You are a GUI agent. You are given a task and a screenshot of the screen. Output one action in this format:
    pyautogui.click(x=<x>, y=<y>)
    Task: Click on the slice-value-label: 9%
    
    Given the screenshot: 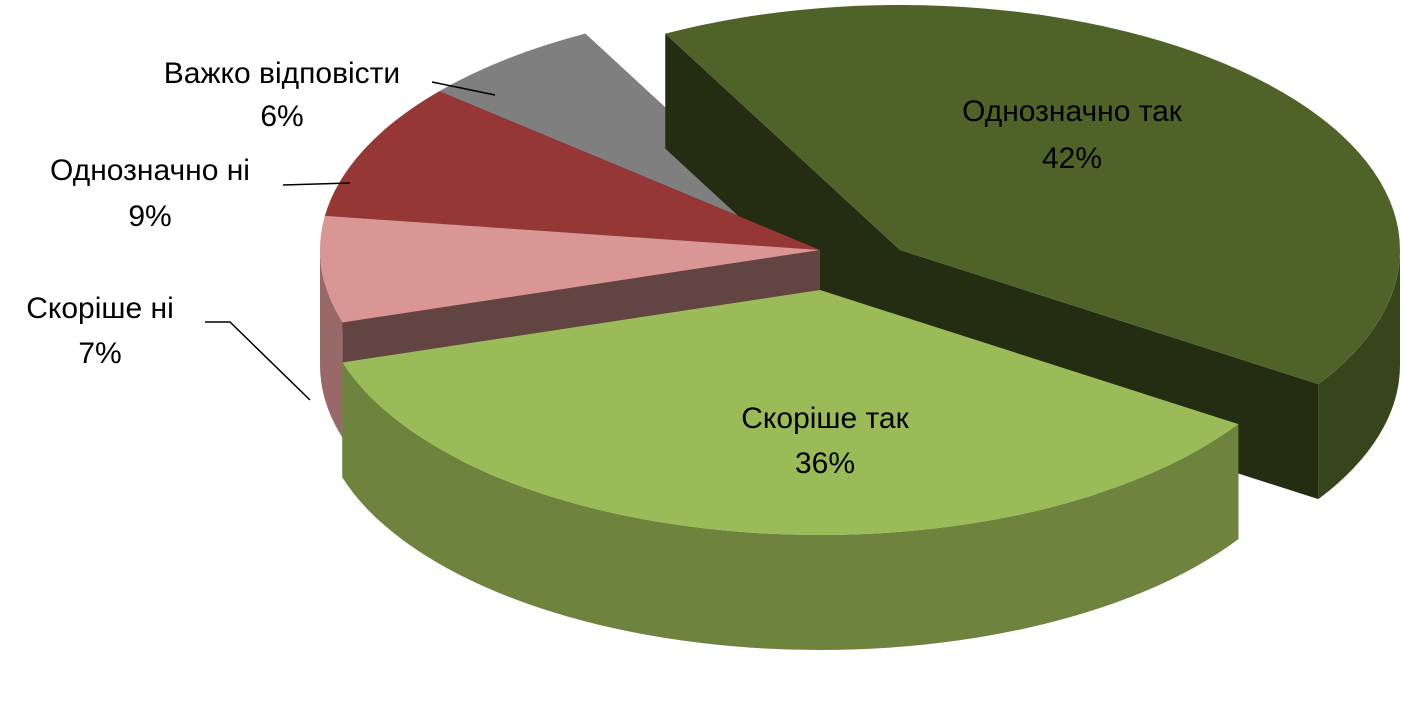 What is the action you would take?
    pyautogui.click(x=149, y=216)
    